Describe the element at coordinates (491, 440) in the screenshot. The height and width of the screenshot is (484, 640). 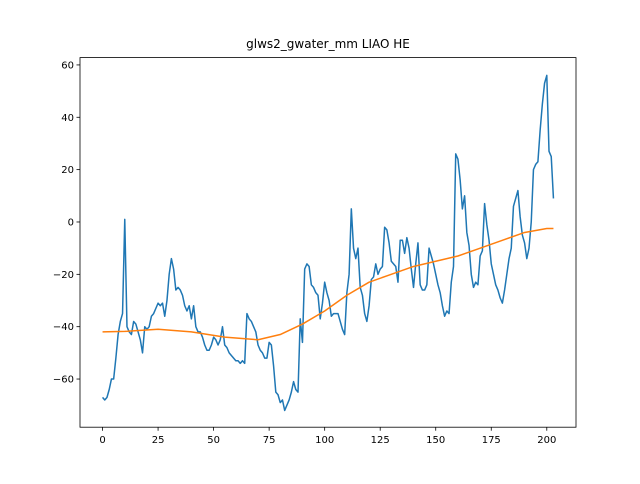
I see `x-tick-label: 175` at that location.